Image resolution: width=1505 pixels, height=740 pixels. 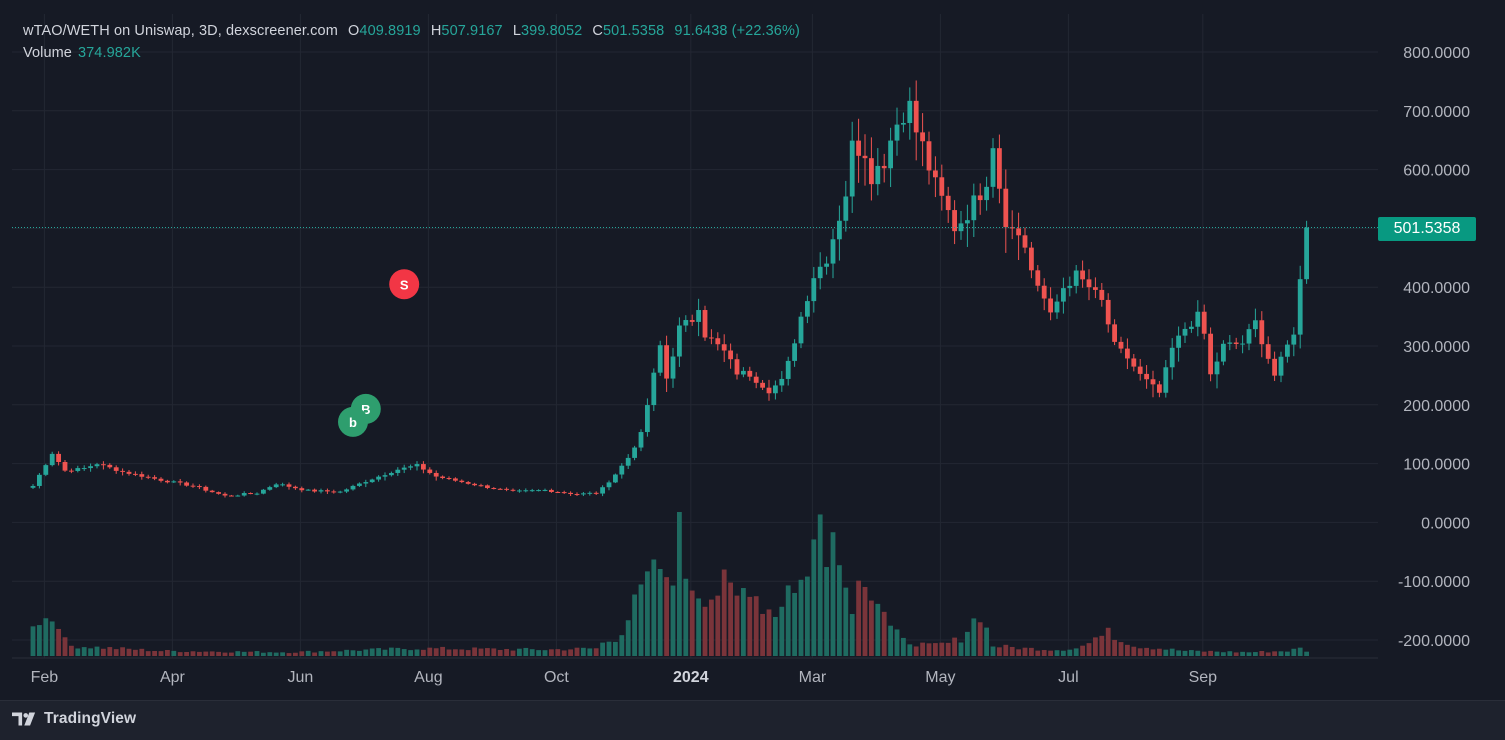 What do you see at coordinates (1427, 229) in the screenshot?
I see `last-price-tag: 501.5358` at bounding box center [1427, 229].